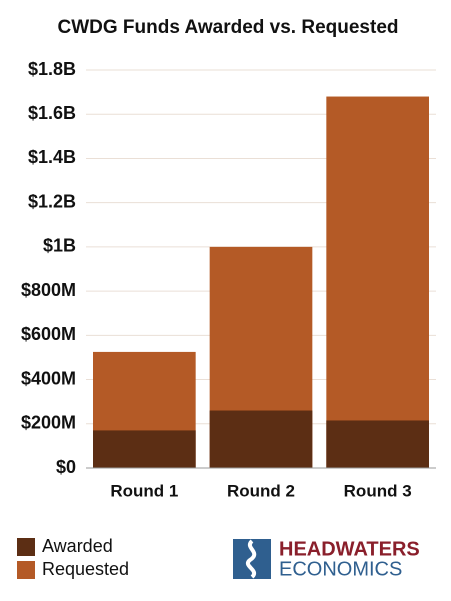 The height and width of the screenshot is (601, 451). Describe the element at coordinates (261, 490) in the screenshot. I see `x-tick-label: Round 2` at that location.